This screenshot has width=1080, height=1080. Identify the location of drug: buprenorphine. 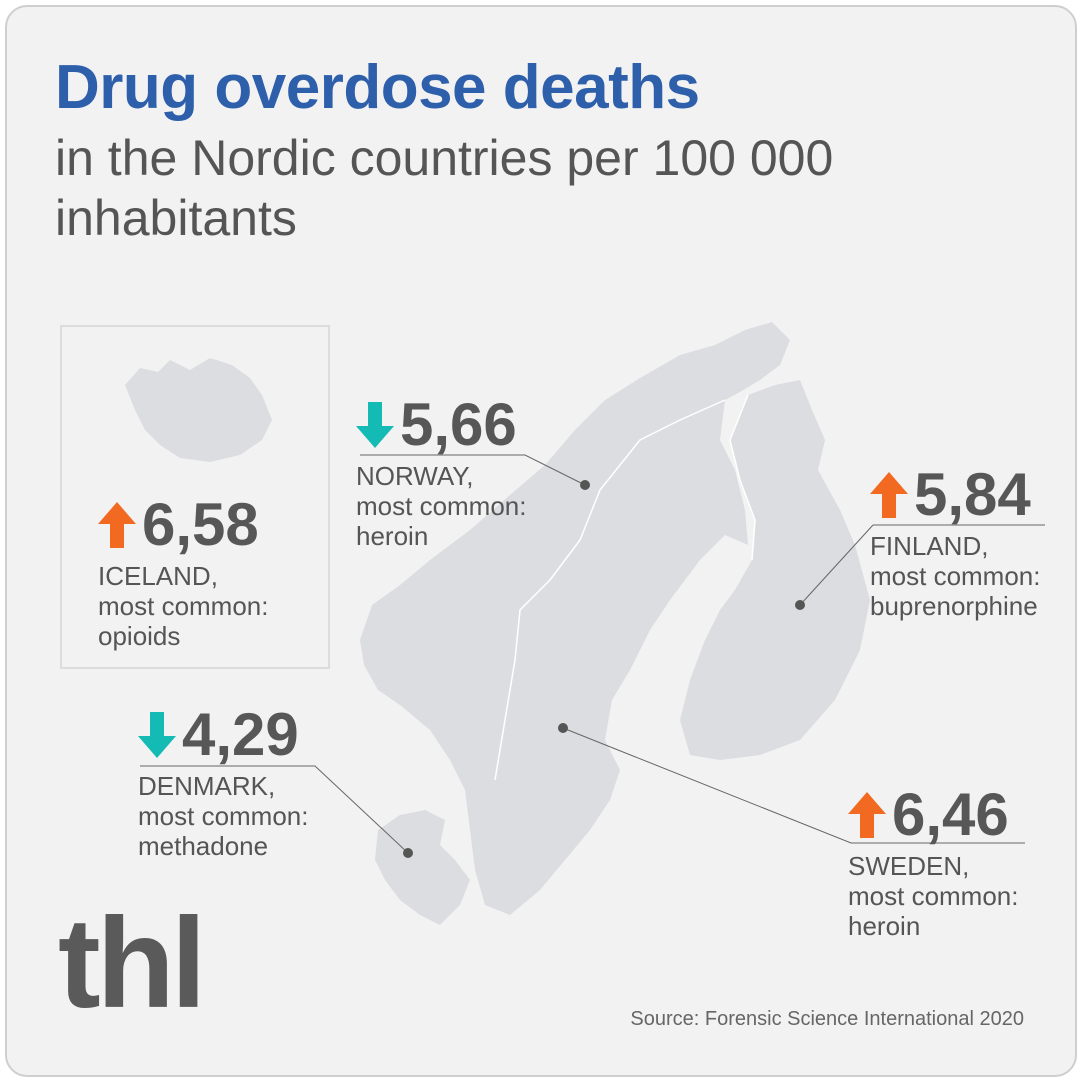
(954, 606).